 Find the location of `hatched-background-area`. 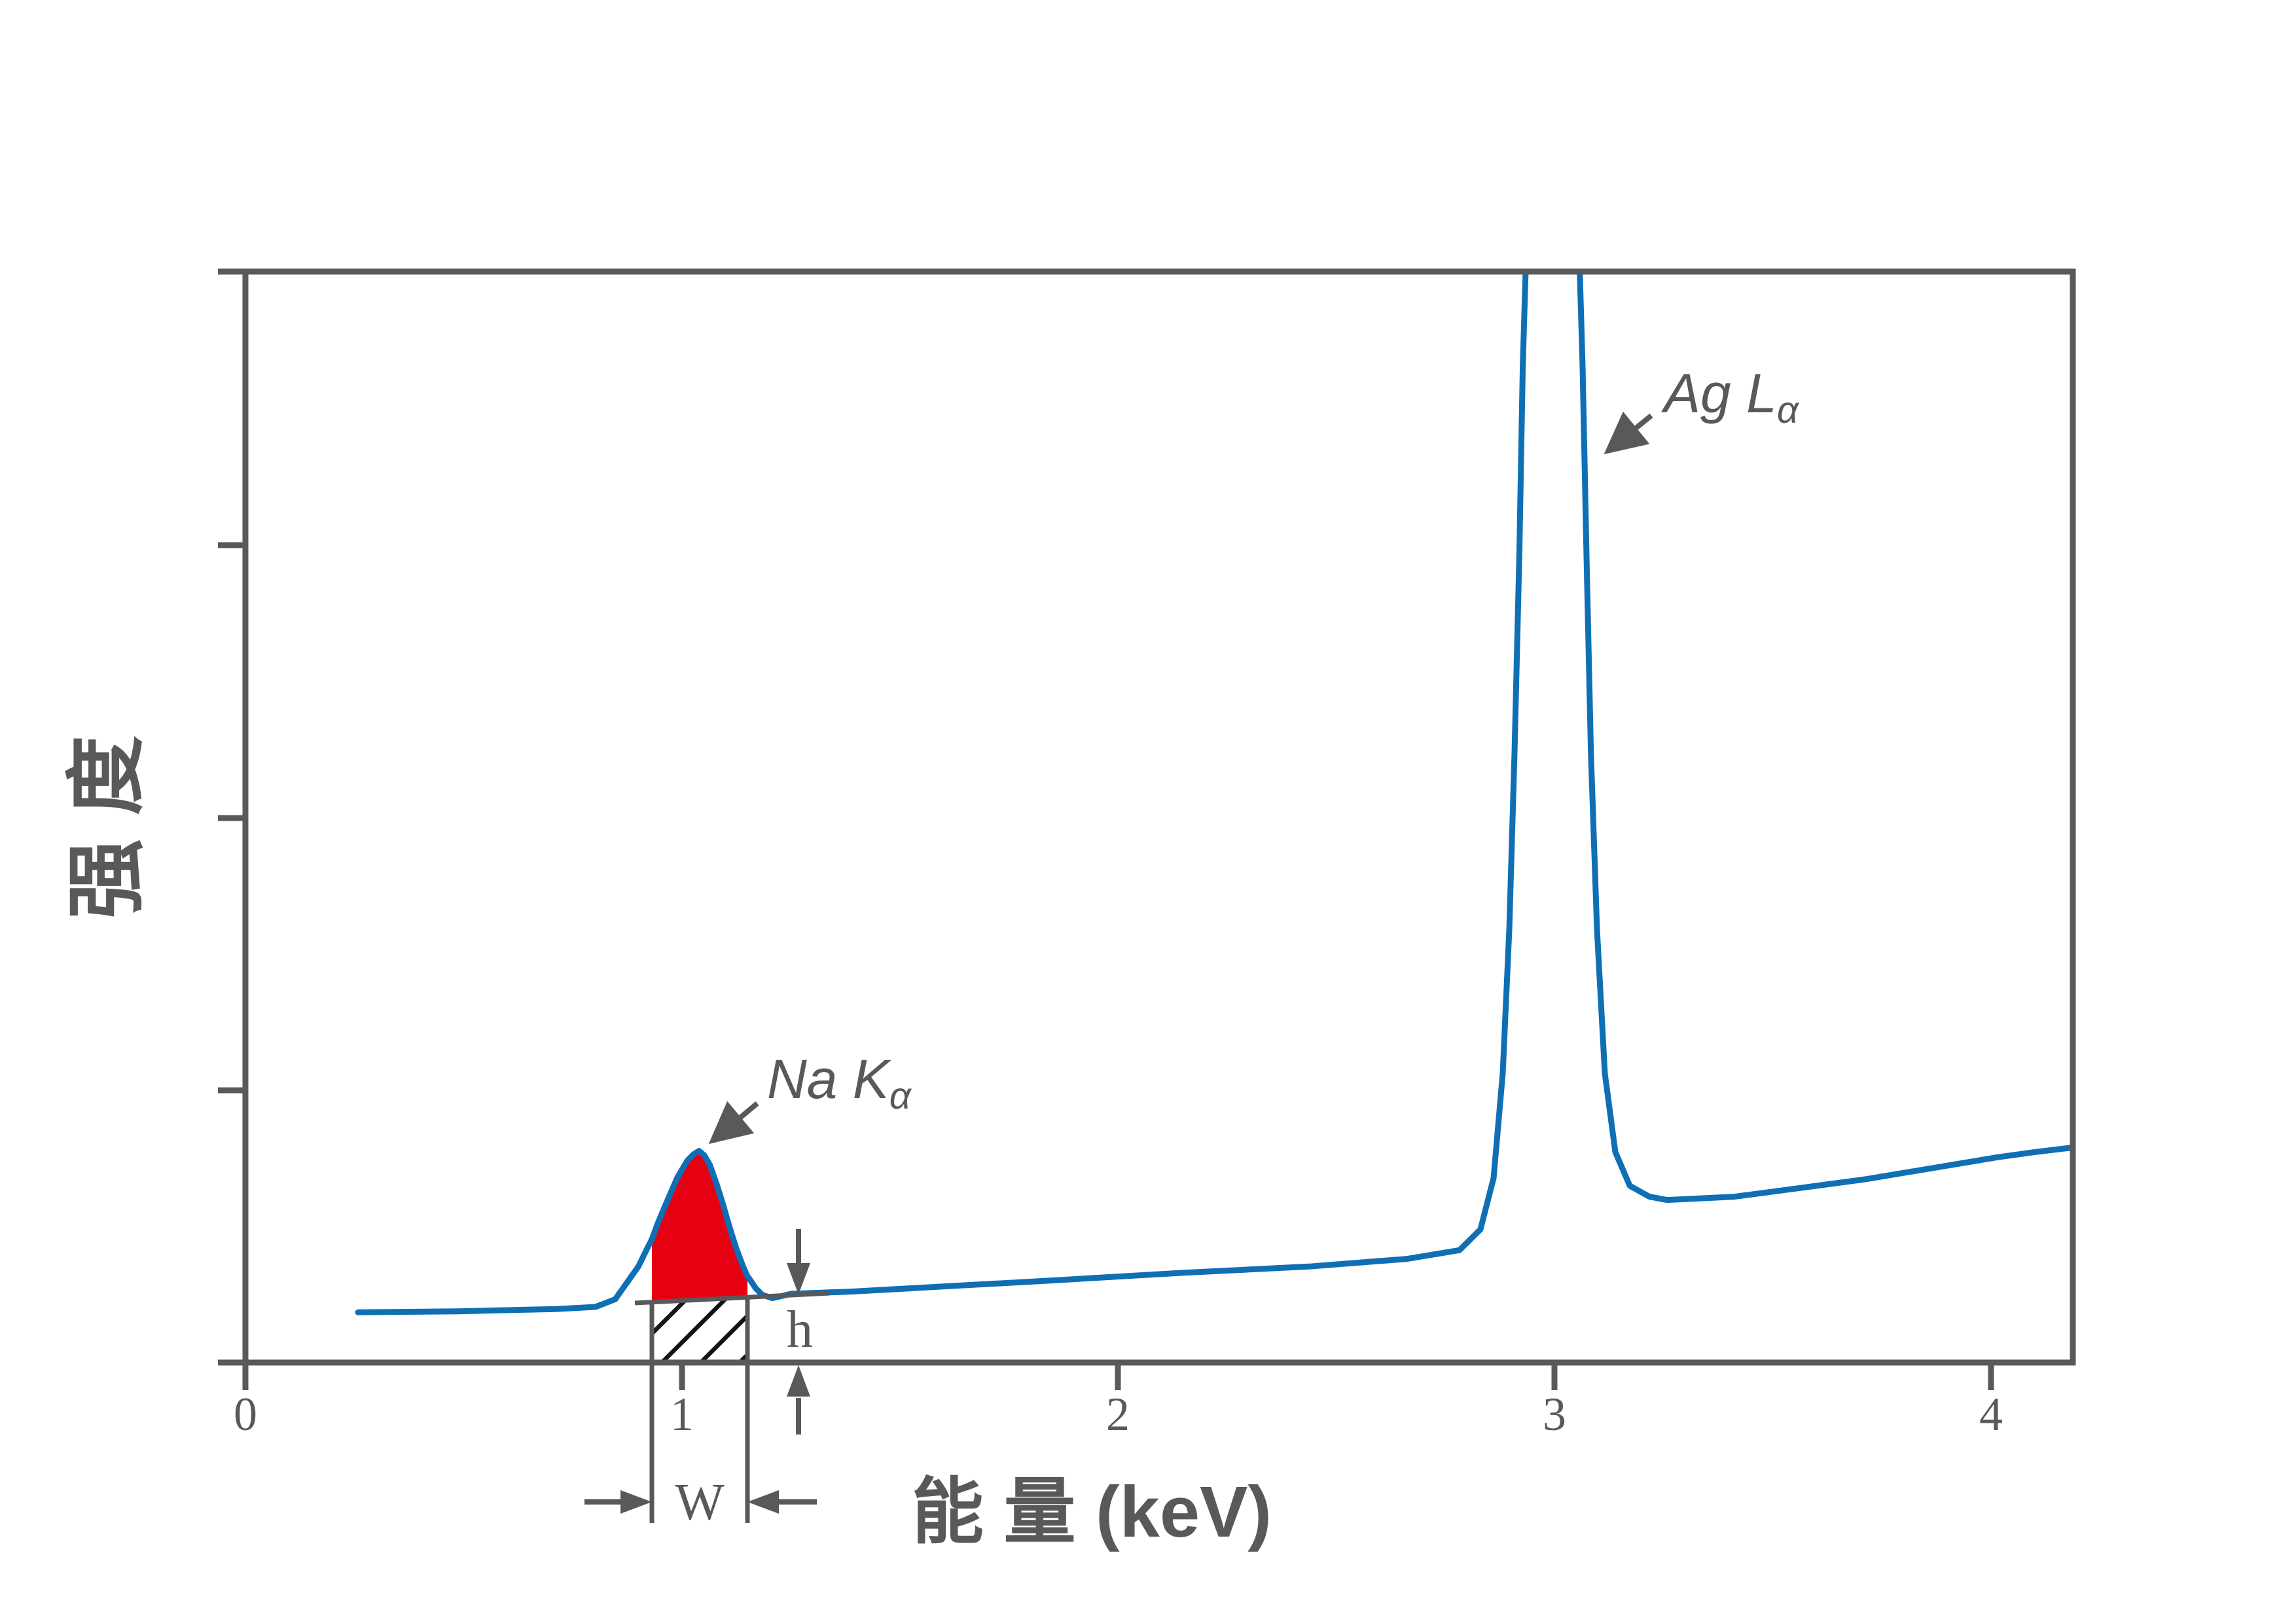

hatched-background-area is located at coordinates (699, 1329).